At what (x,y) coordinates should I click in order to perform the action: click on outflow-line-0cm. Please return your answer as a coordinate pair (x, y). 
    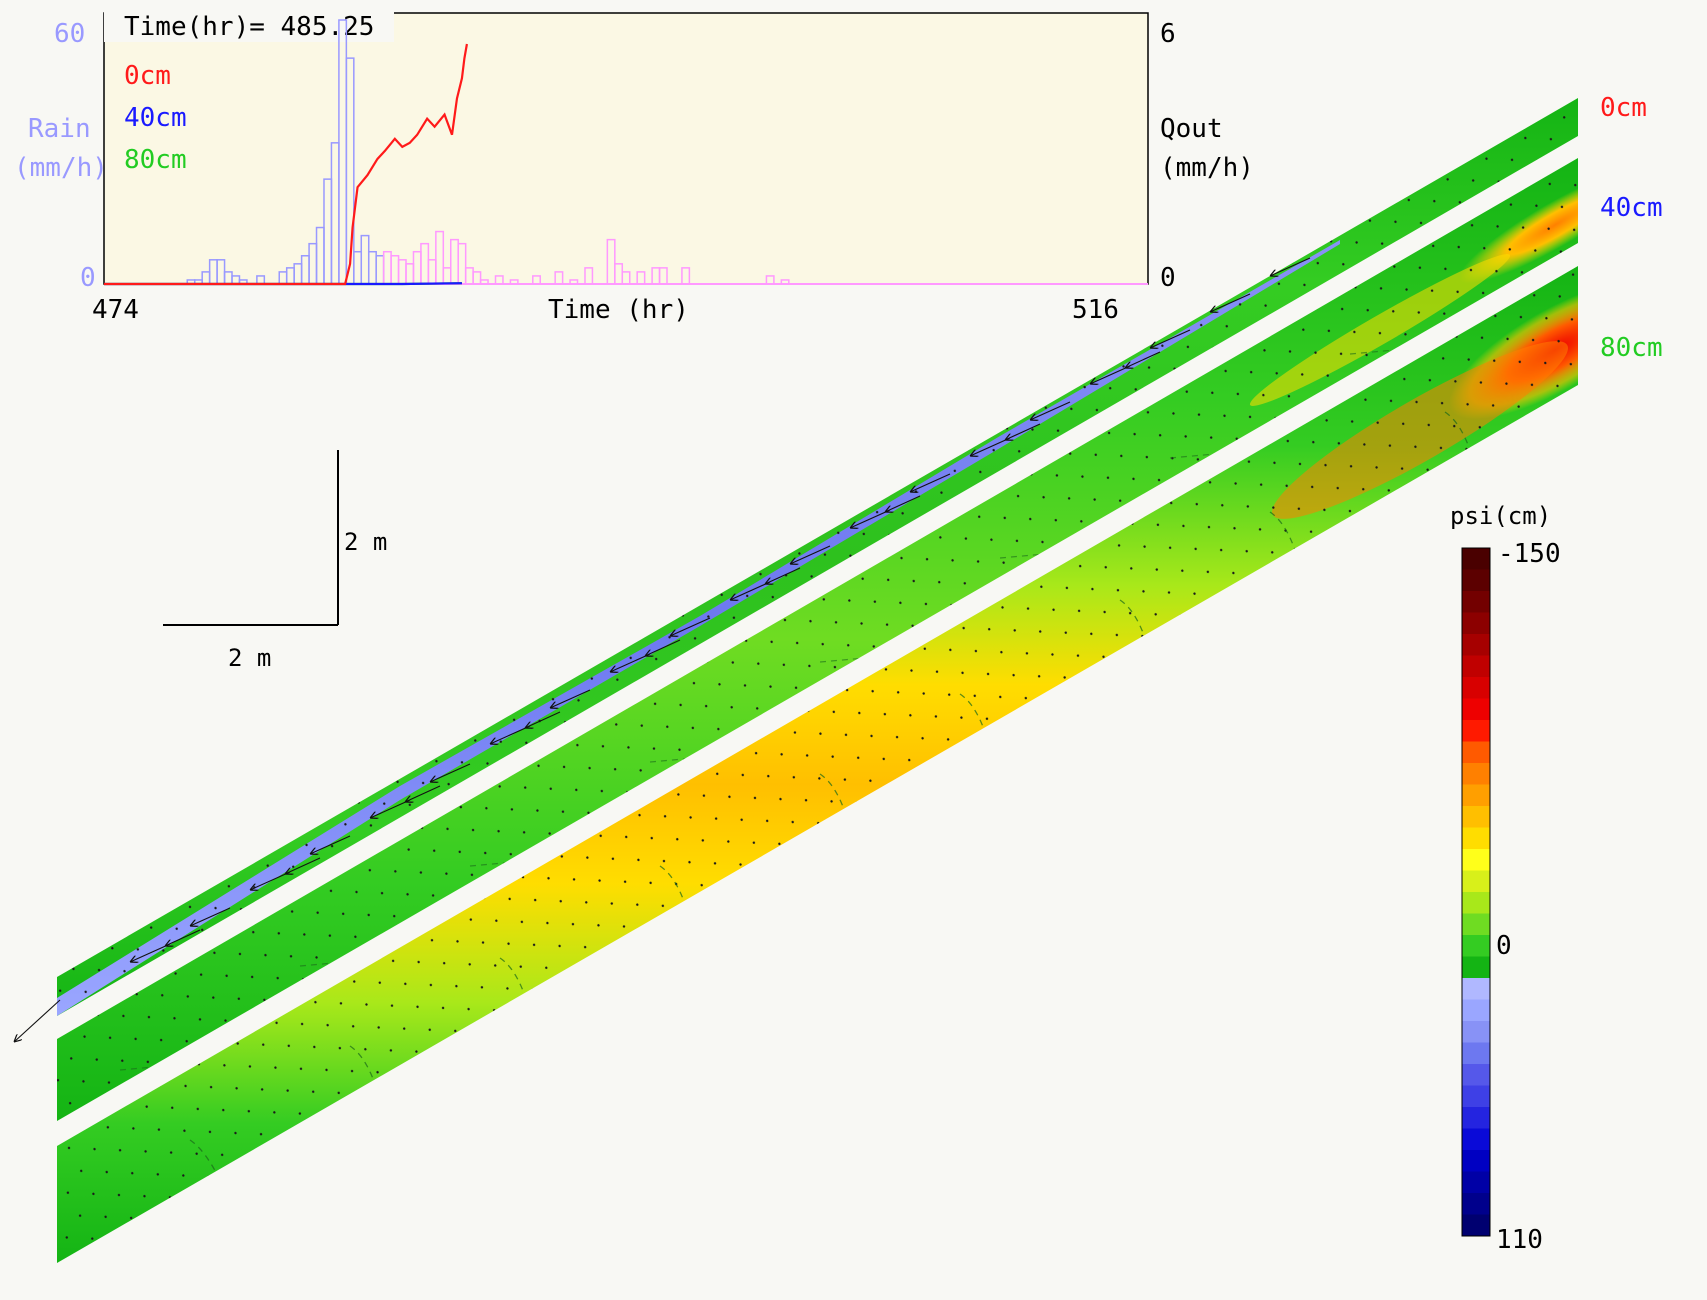
    Looking at the image, I should click on (286, 164).